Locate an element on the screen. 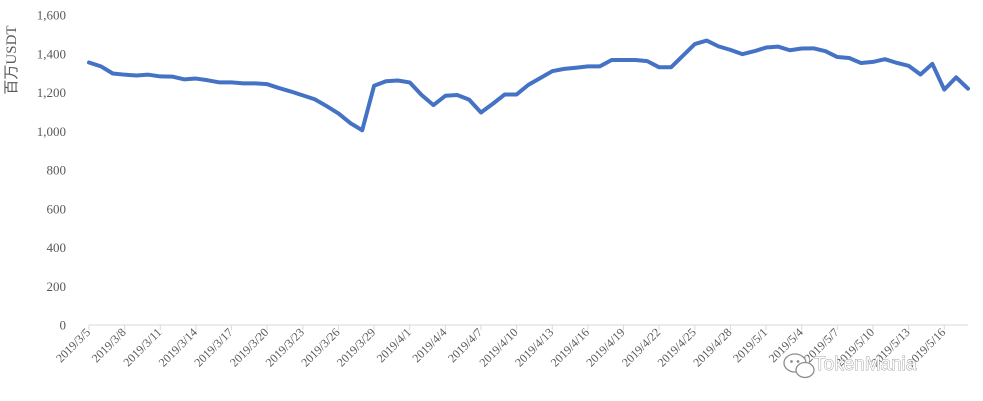 The width and height of the screenshot is (983, 401). y-tick-label: 400 is located at coordinates (57, 247).